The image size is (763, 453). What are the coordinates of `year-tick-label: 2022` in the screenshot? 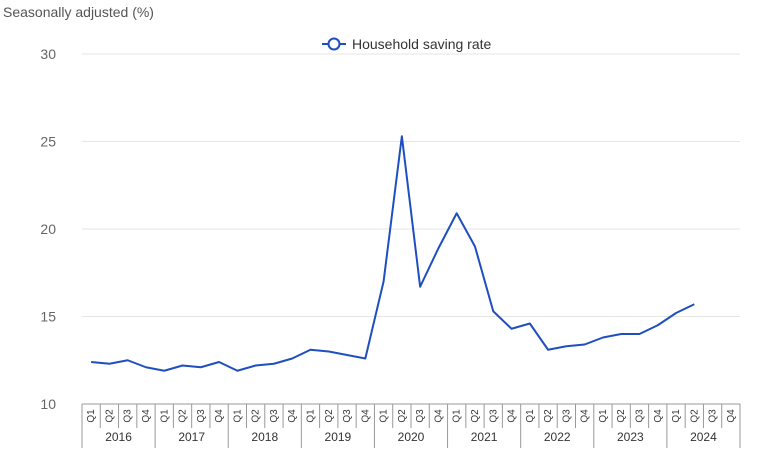 It's located at (557, 437).